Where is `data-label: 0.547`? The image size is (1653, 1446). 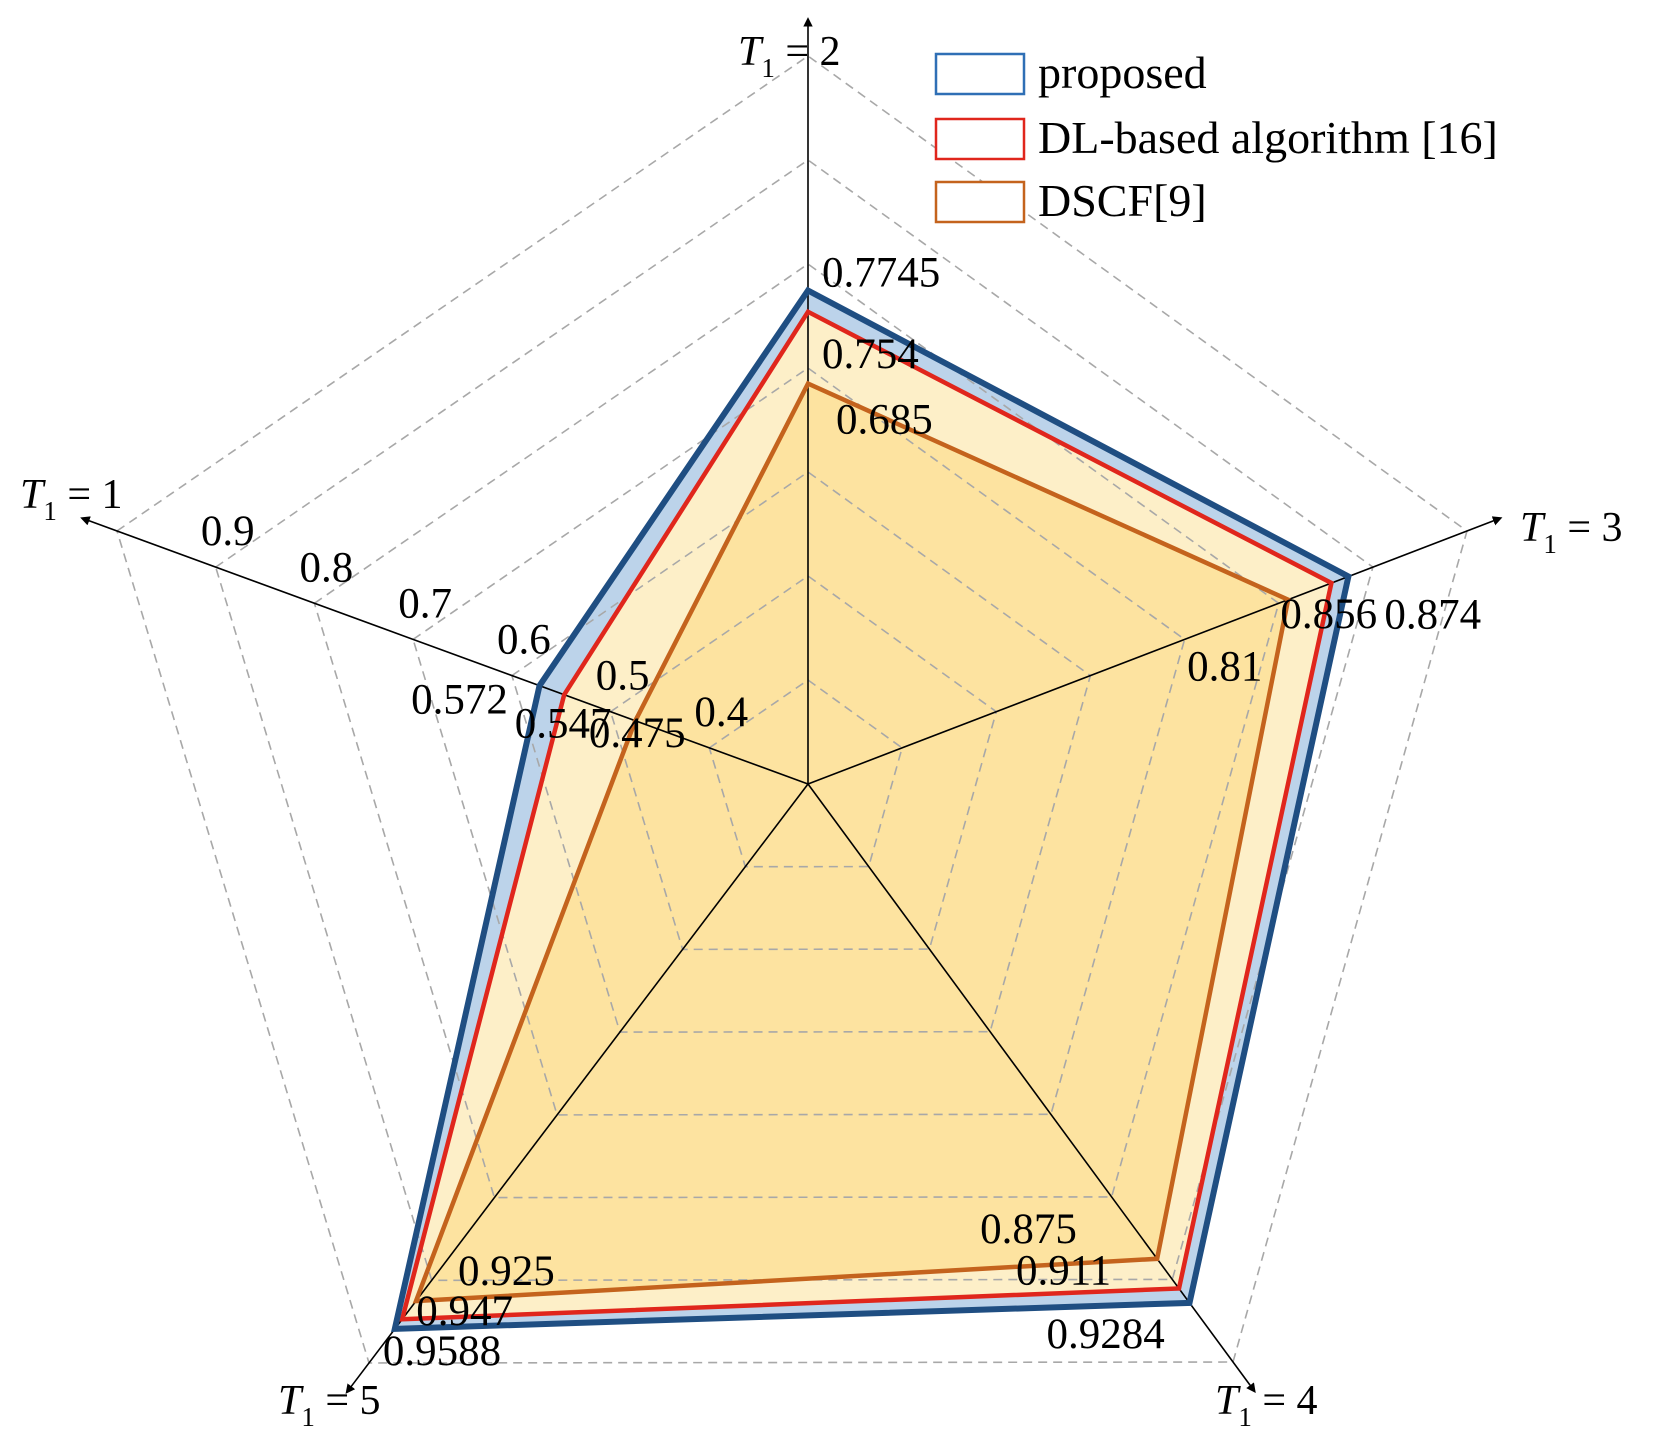
data-label: 0.547 is located at coordinates (563, 724).